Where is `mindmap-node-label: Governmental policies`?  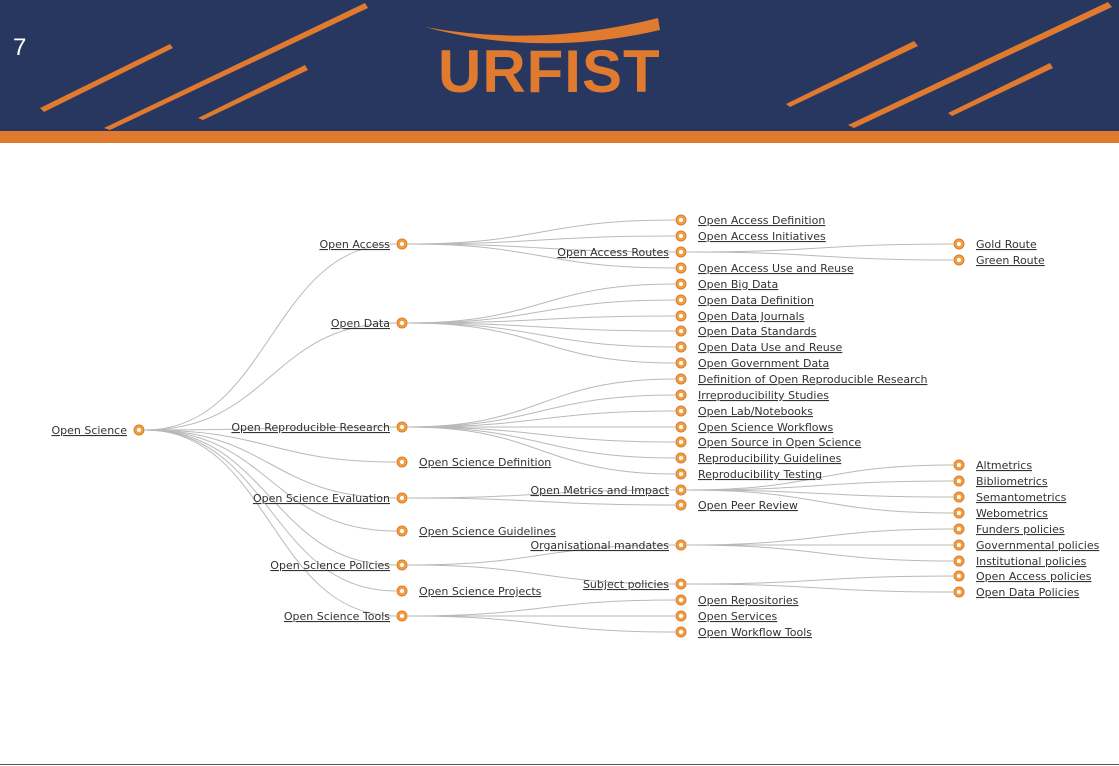 mindmap-node-label: Governmental policies is located at coordinates (1038, 545).